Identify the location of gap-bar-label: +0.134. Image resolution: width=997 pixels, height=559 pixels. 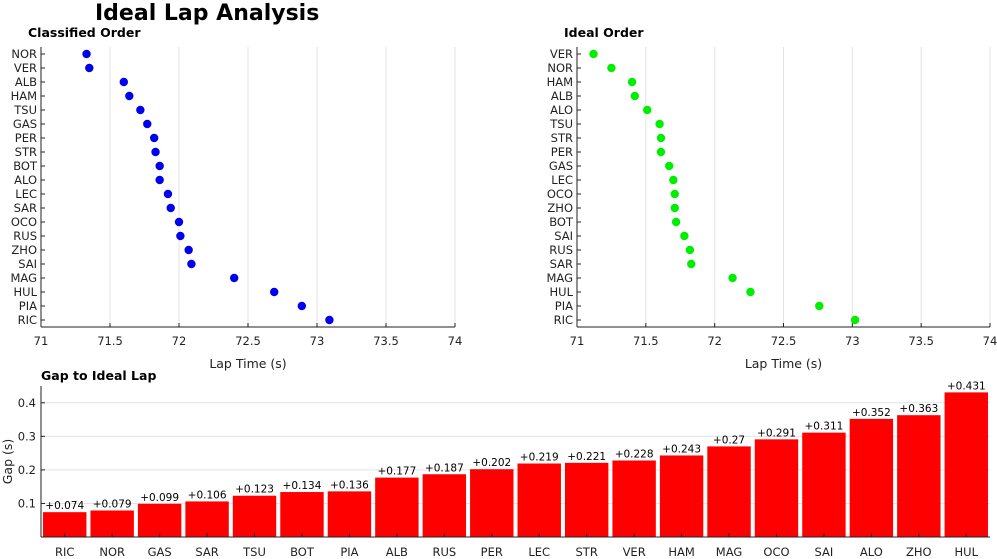
(302, 486).